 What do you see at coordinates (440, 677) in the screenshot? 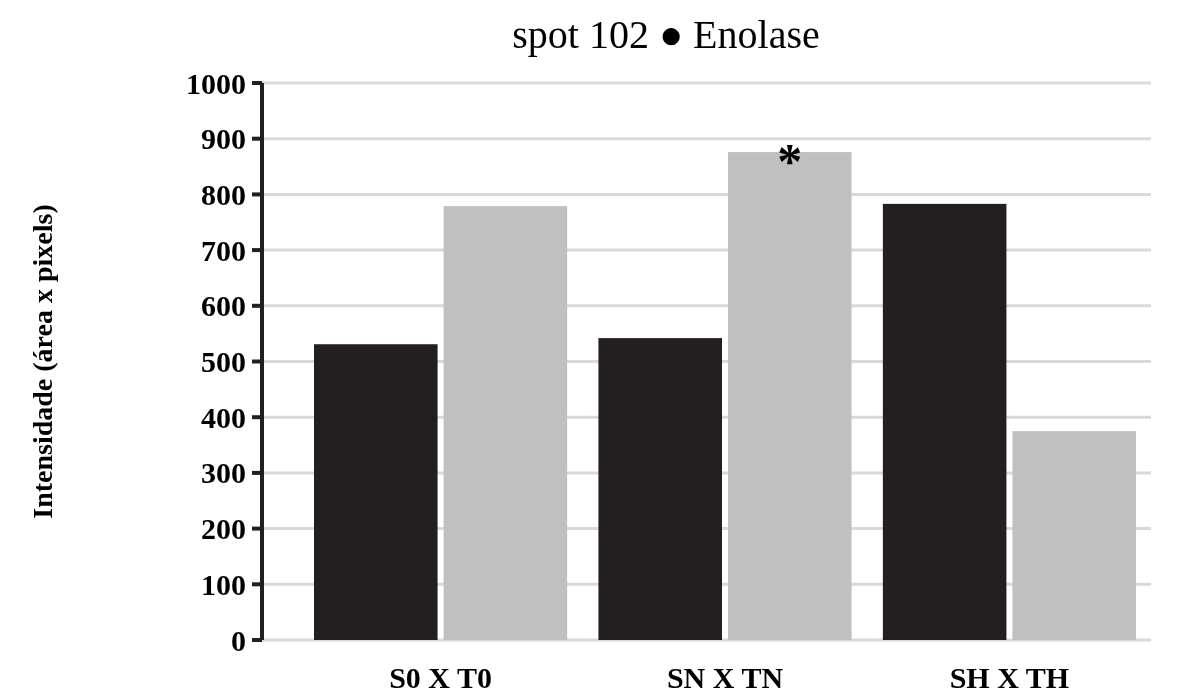
I see `x-tick-label: S0 X T0` at bounding box center [440, 677].